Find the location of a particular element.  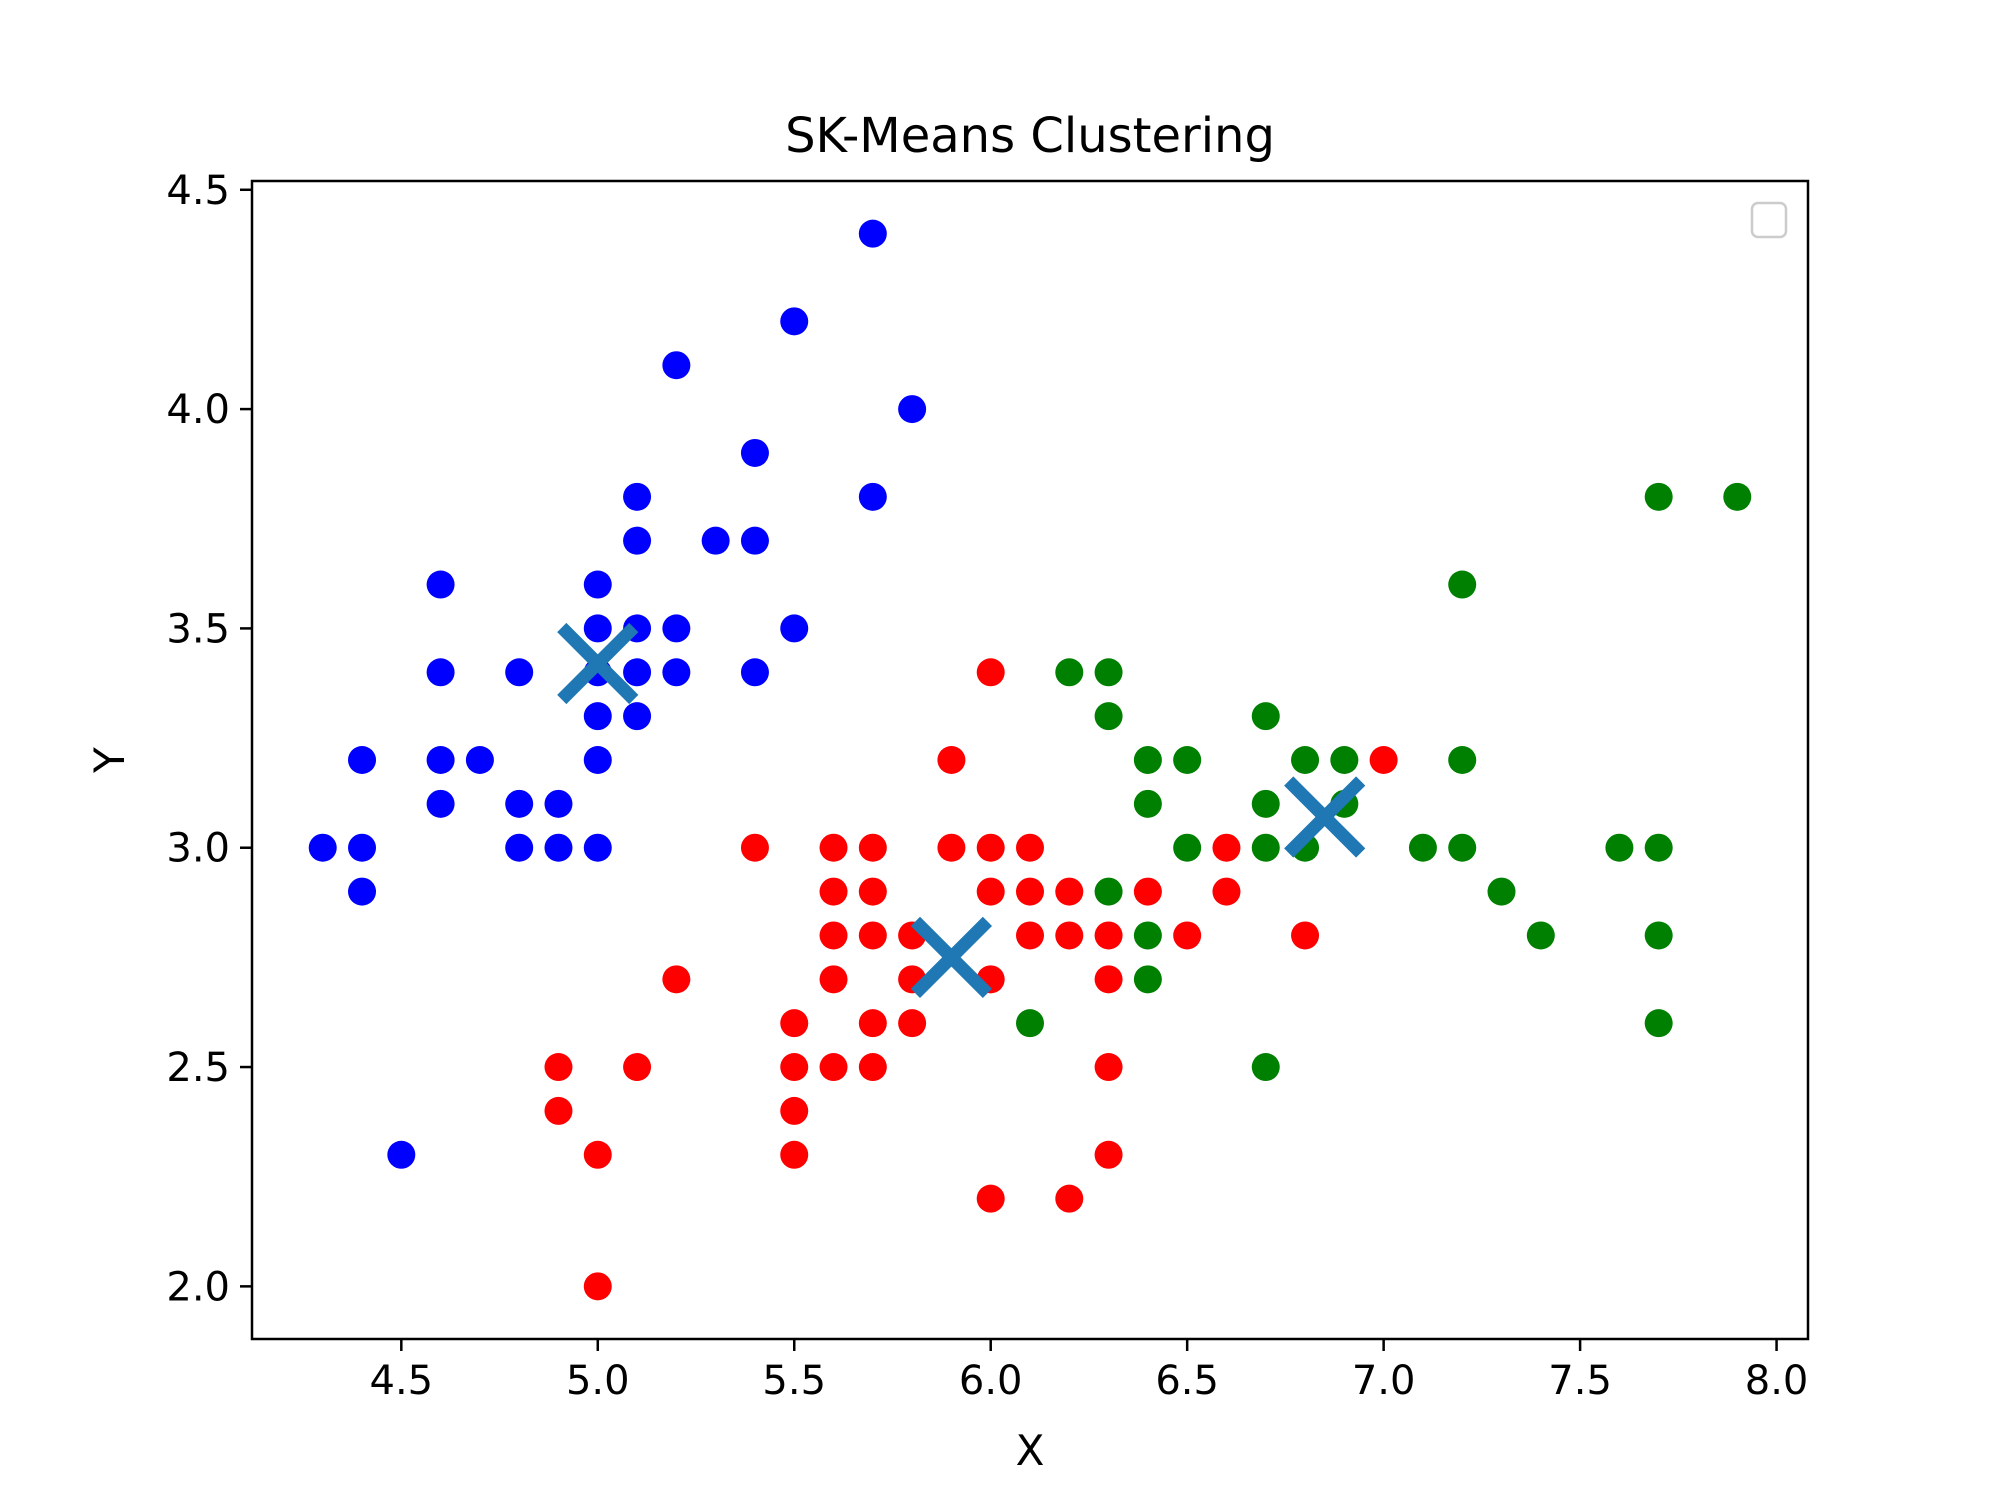

x-tick-label: 8.0 is located at coordinates (1777, 1381).